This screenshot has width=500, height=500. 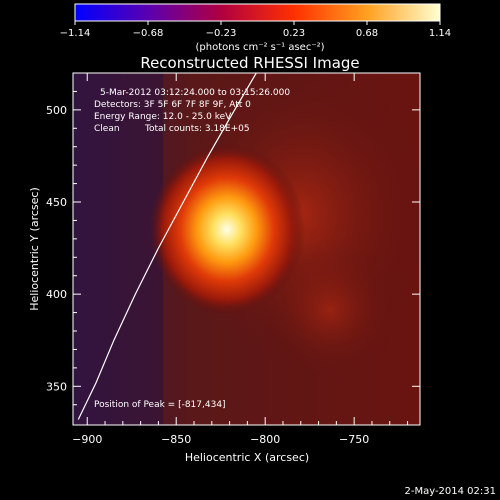 I want to click on y-axis-label: Heliocentric Y (arcsec), so click(x=34, y=249).